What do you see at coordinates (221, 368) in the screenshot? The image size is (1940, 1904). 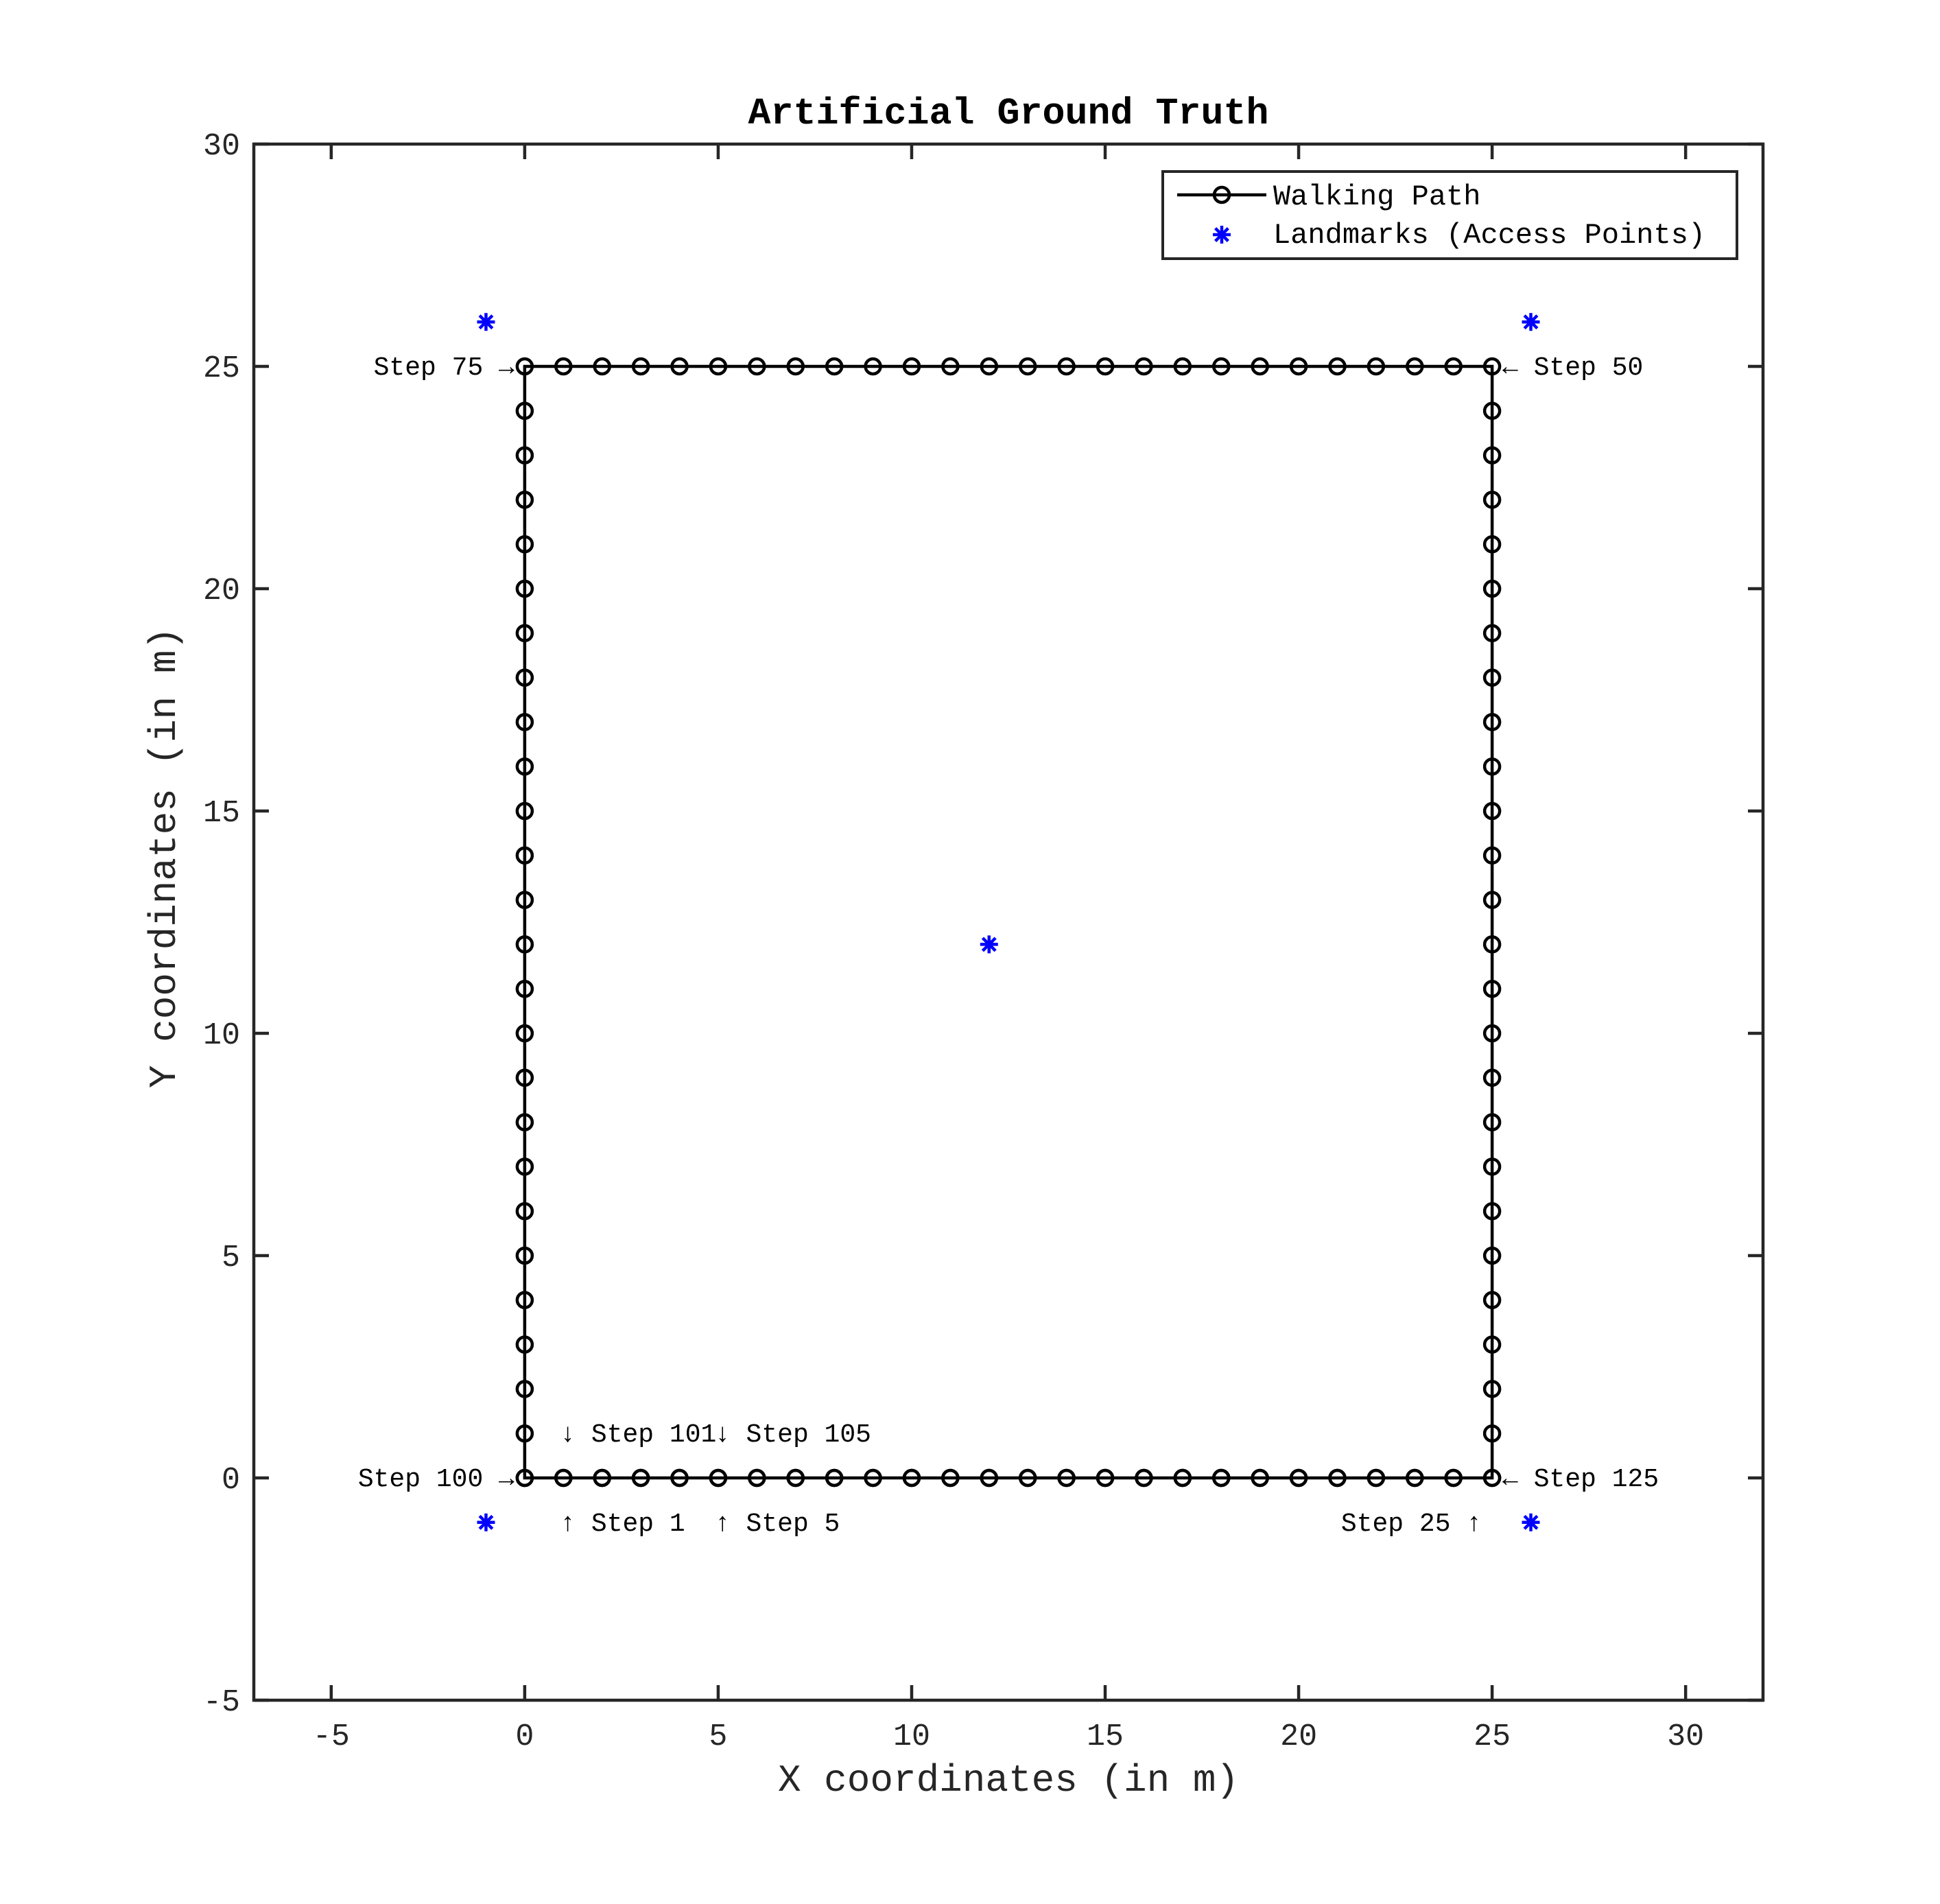 I see `y-tick-label: 25` at bounding box center [221, 368].